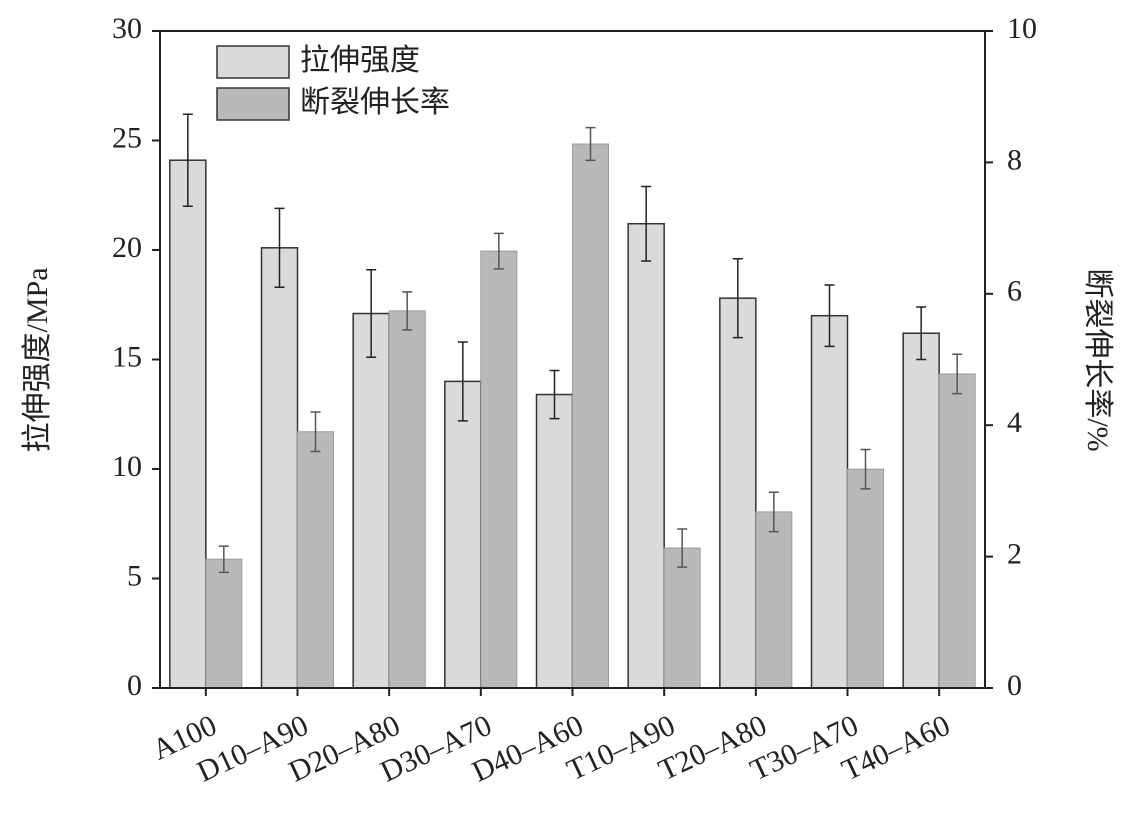 The image size is (1130, 840). I want to click on y2-tick-label: 10, so click(1022, 28).